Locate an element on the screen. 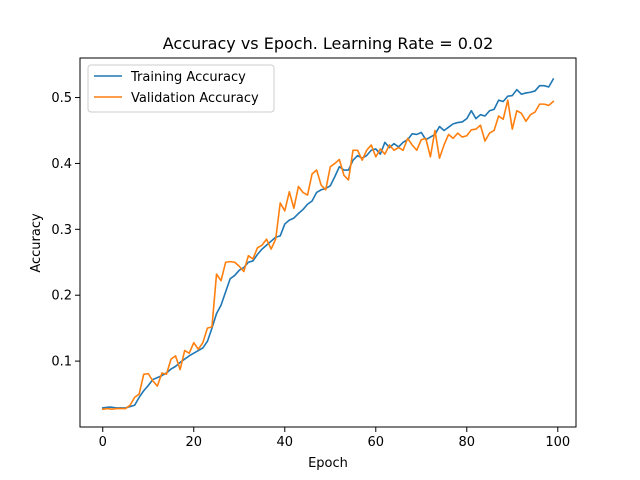  y-tick-label: 0.5 is located at coordinates (61, 98).